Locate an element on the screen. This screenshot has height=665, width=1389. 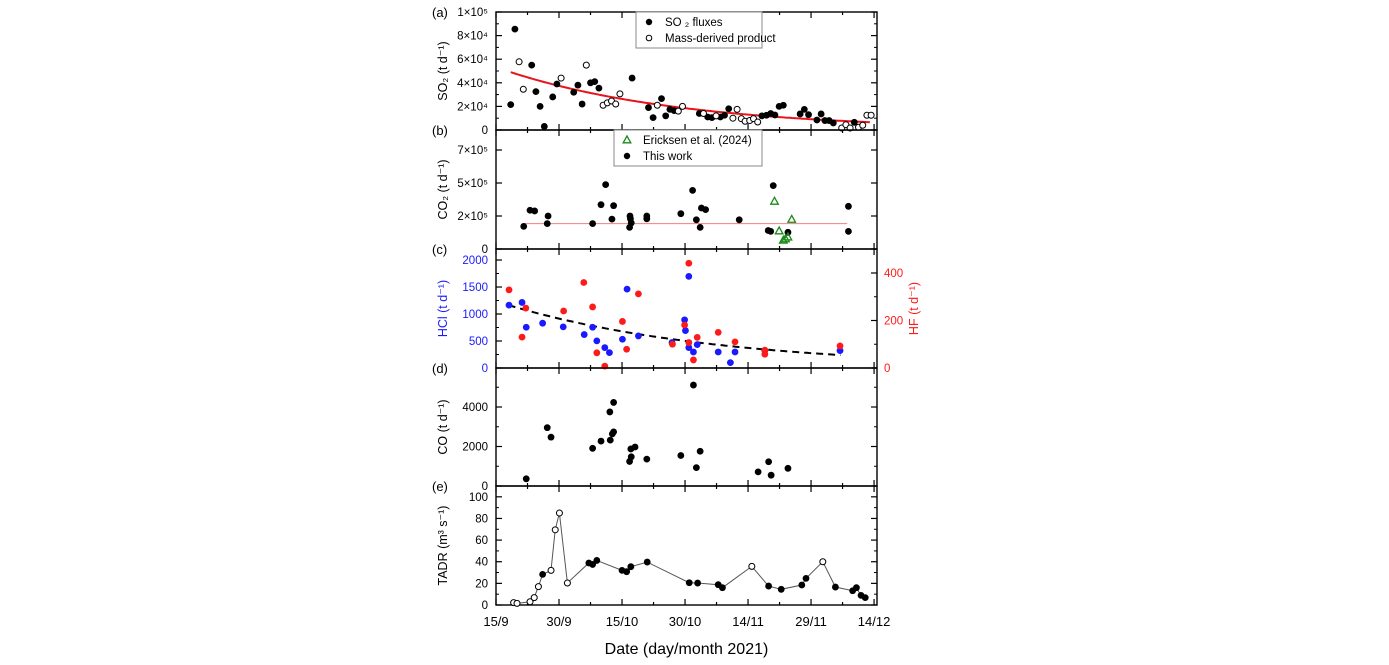
legend: Ericksen et al. (2024) This work is located at coordinates (688, 148).